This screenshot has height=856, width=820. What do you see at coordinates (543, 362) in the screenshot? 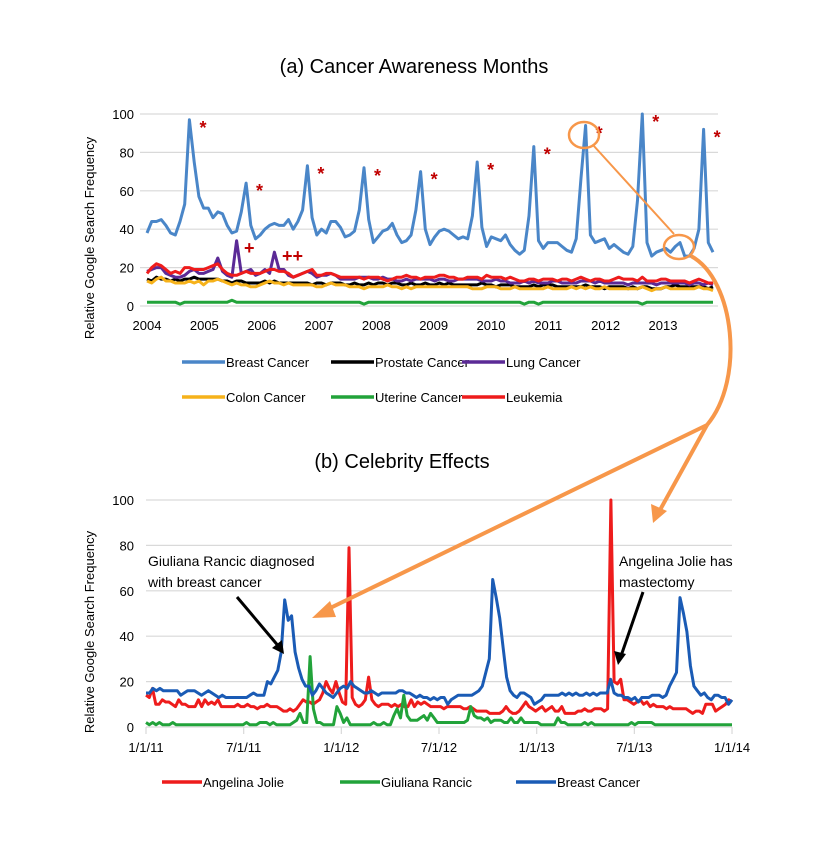
I see `legend-label: Lung Cancer` at bounding box center [543, 362].